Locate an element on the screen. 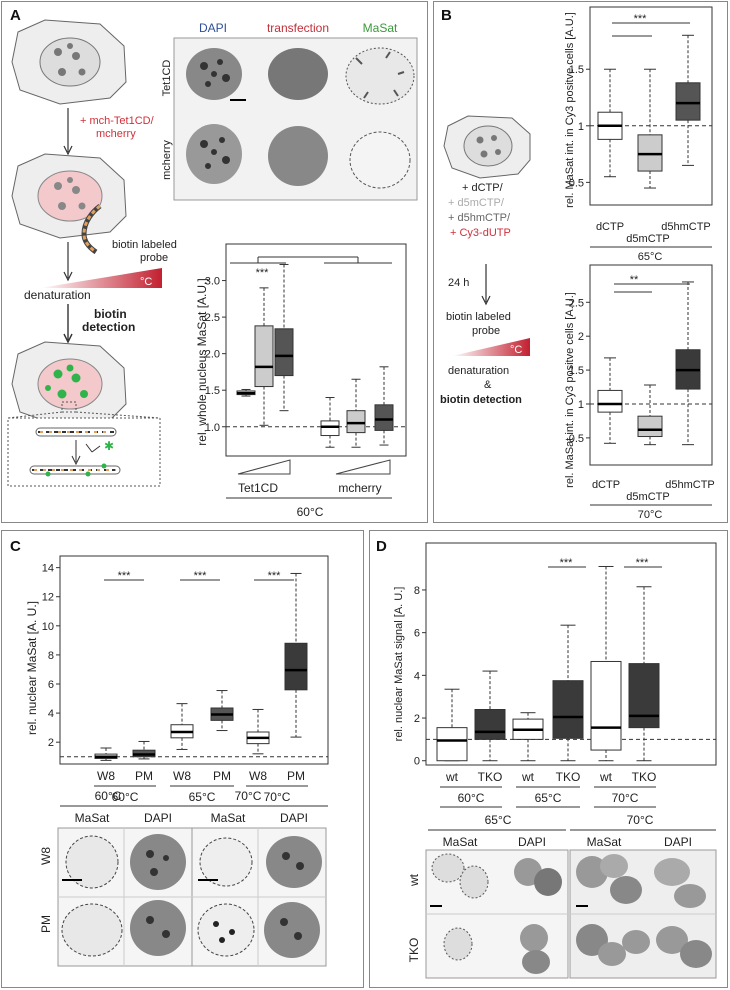  b-l3: + d5hmCTP/ is located at coordinates (479, 218).